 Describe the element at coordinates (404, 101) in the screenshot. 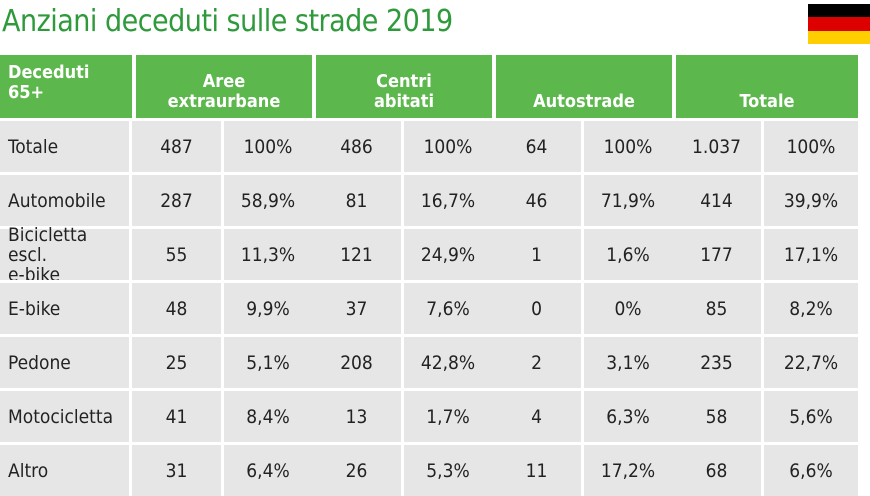

I see `header-centri-line2: abitati` at that location.